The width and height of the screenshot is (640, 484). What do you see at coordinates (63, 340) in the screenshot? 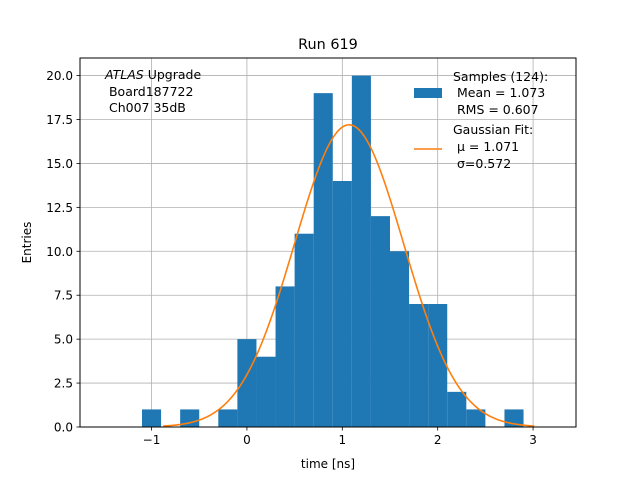
I see `y-tick-label: 5.0` at bounding box center [63, 340].